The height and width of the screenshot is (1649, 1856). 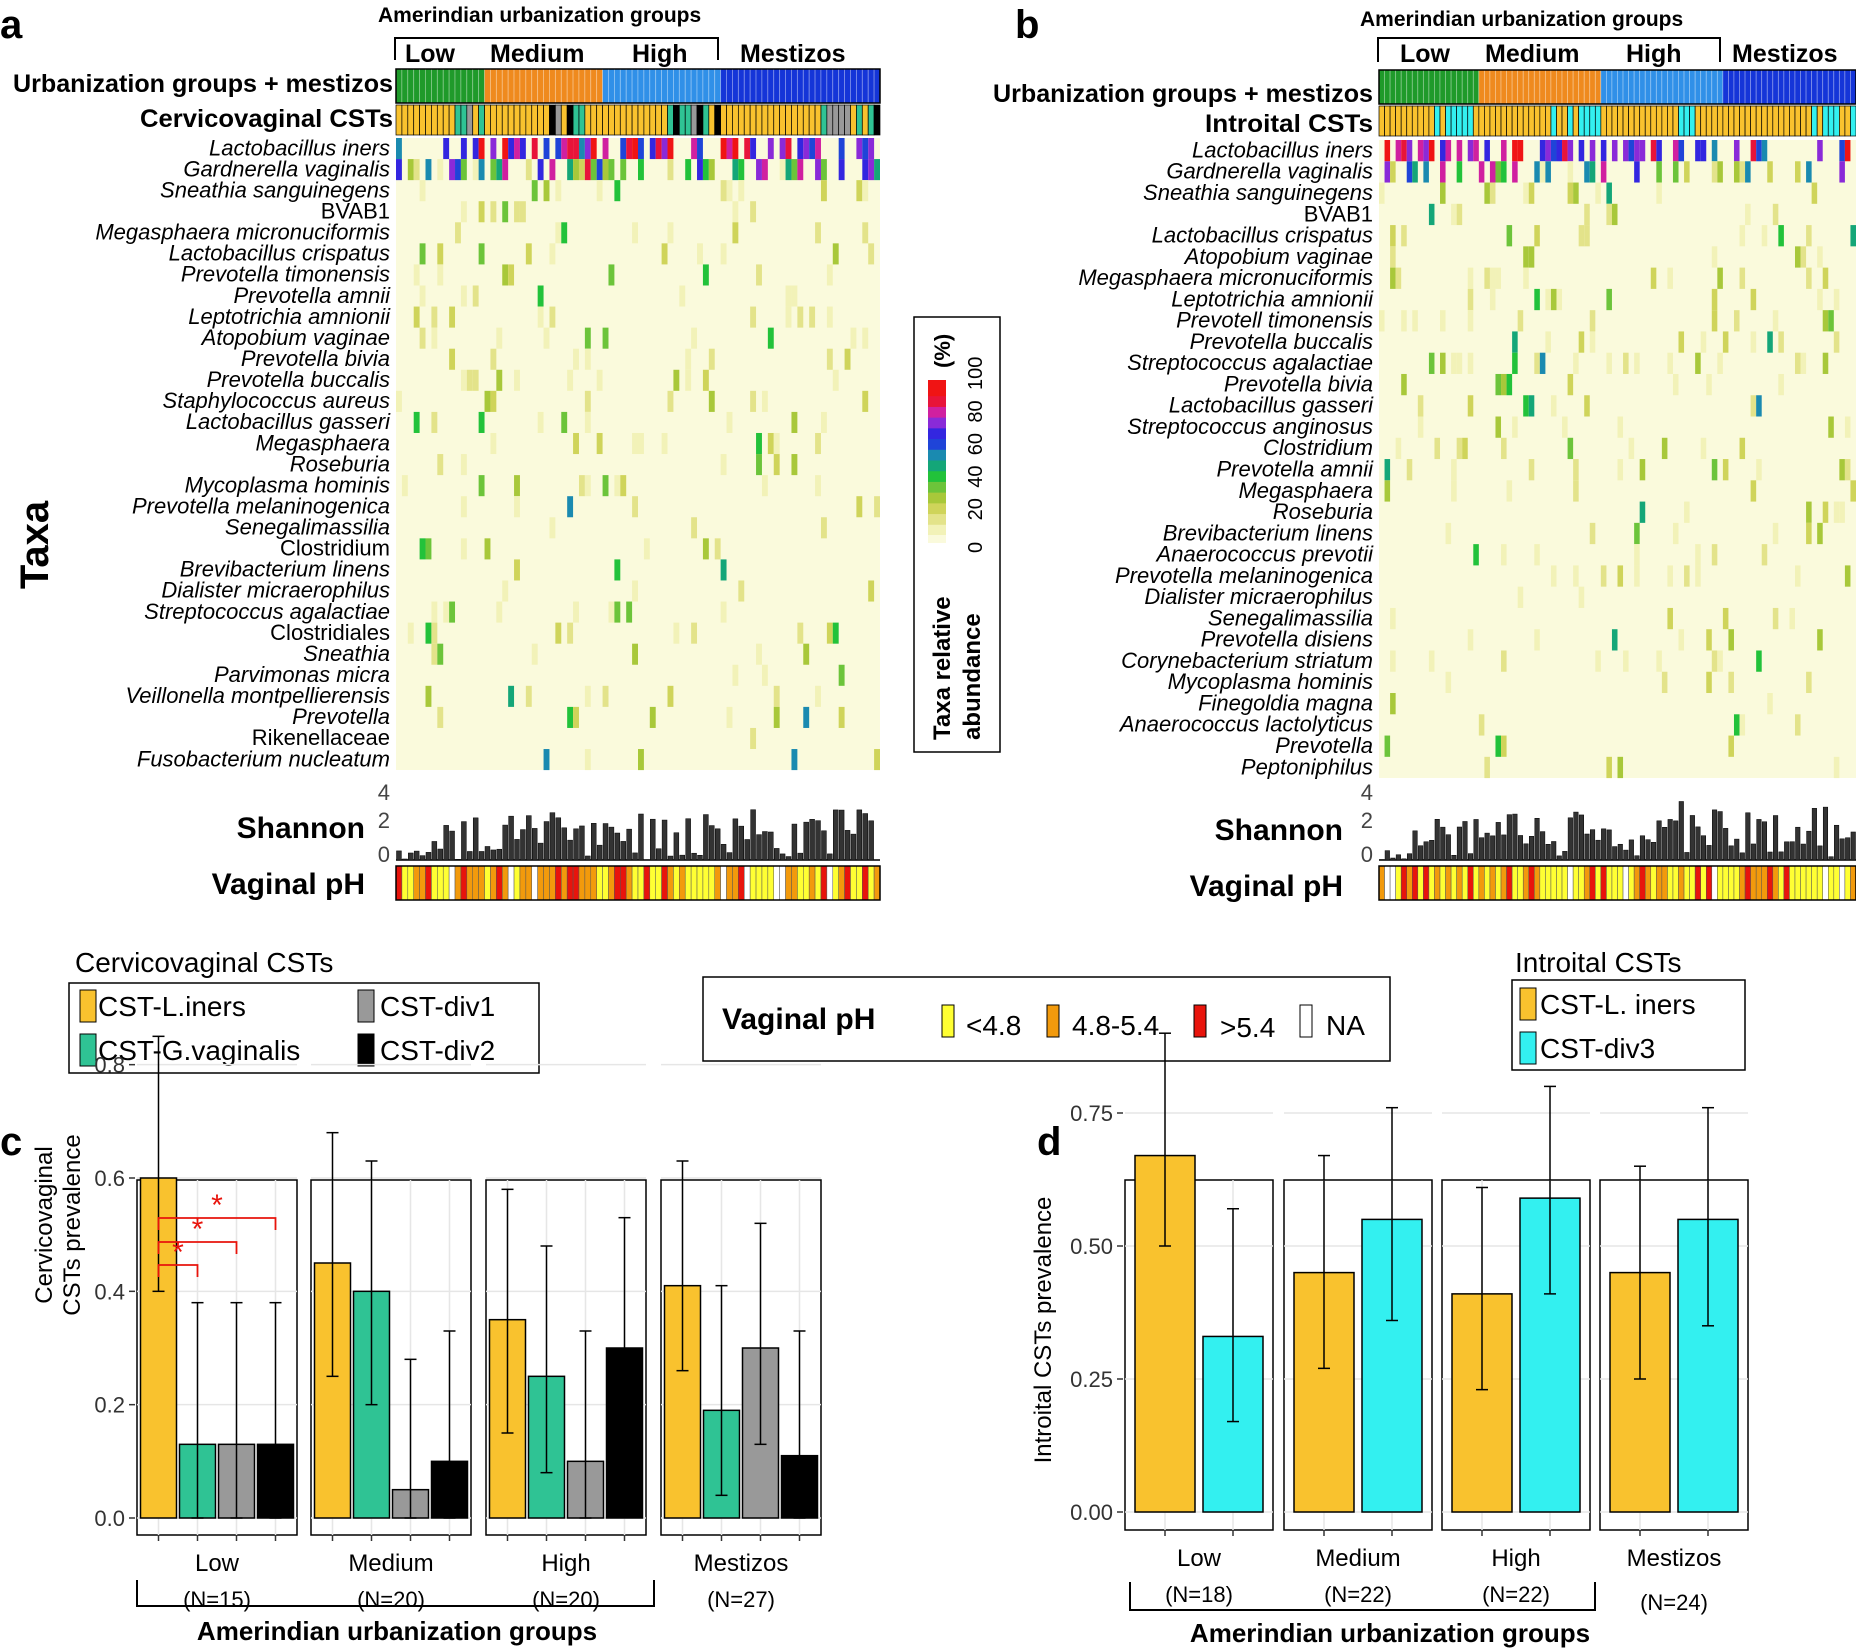 What do you see at coordinates (1306, 1021) in the screenshot?
I see `legend-ph-swatch-na` at bounding box center [1306, 1021].